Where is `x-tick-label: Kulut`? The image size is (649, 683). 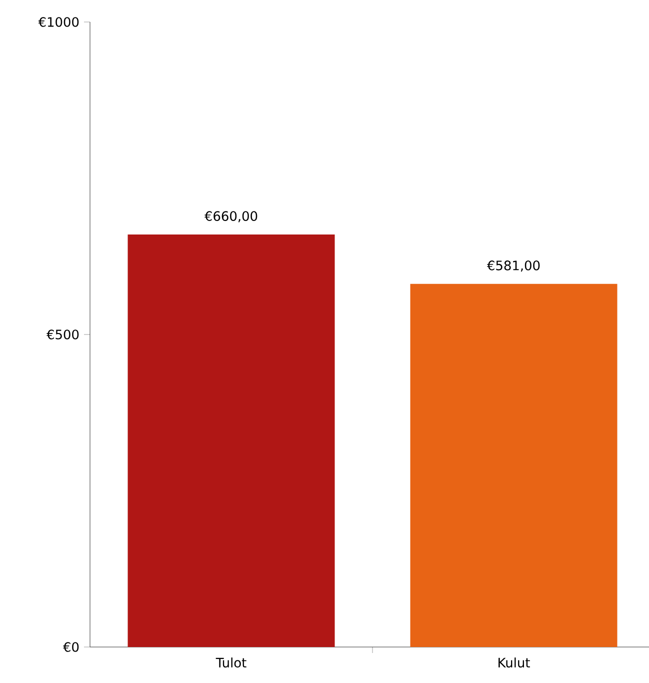
x-tick-label: Kulut is located at coordinates (514, 663).